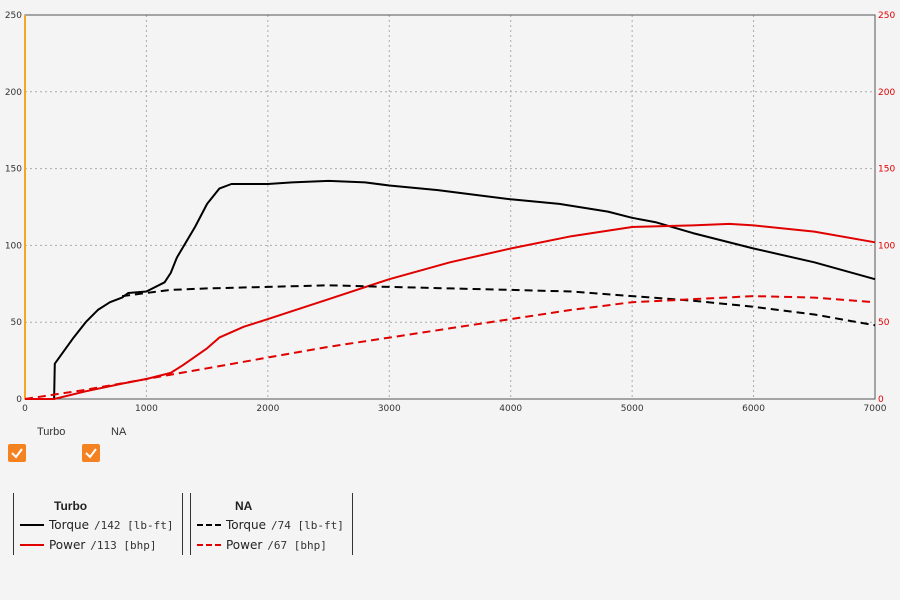 The height and width of the screenshot is (600, 900). I want to click on legend-turbo-title: Turbo, so click(71, 506).